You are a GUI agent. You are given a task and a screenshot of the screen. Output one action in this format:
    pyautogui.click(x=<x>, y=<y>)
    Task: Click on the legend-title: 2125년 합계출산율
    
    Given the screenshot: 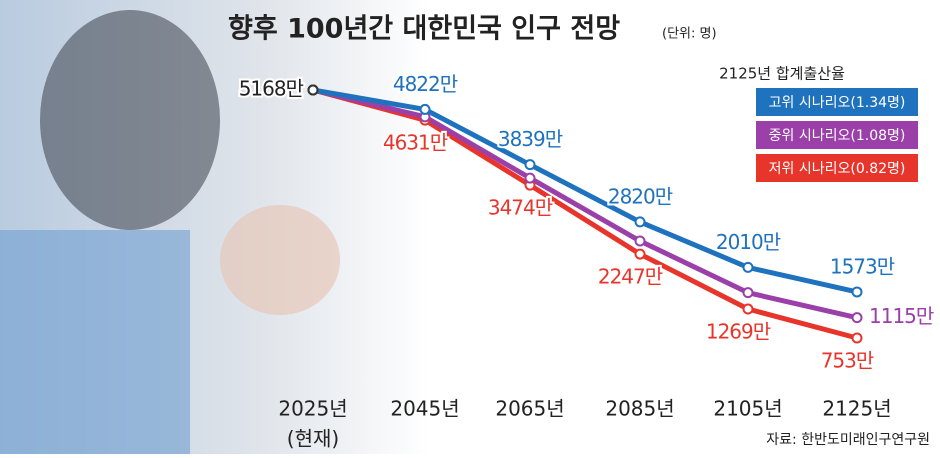 What is the action you would take?
    pyautogui.click(x=782, y=74)
    